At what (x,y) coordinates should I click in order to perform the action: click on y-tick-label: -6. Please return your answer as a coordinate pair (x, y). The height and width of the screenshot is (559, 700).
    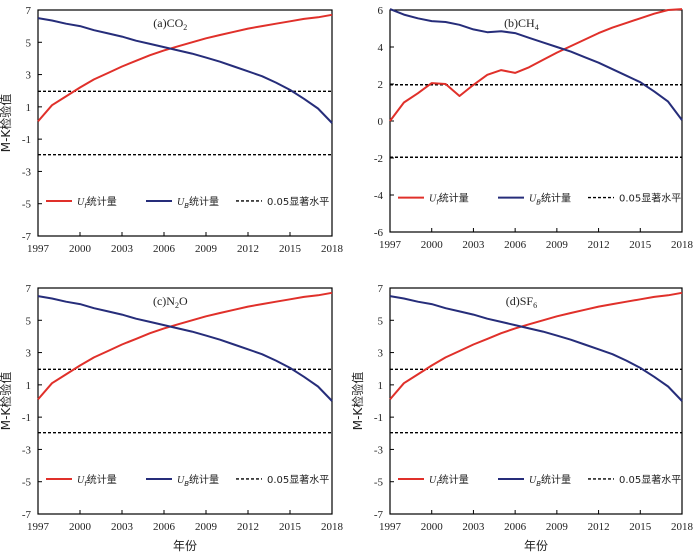
    Looking at the image, I should click on (379, 233).